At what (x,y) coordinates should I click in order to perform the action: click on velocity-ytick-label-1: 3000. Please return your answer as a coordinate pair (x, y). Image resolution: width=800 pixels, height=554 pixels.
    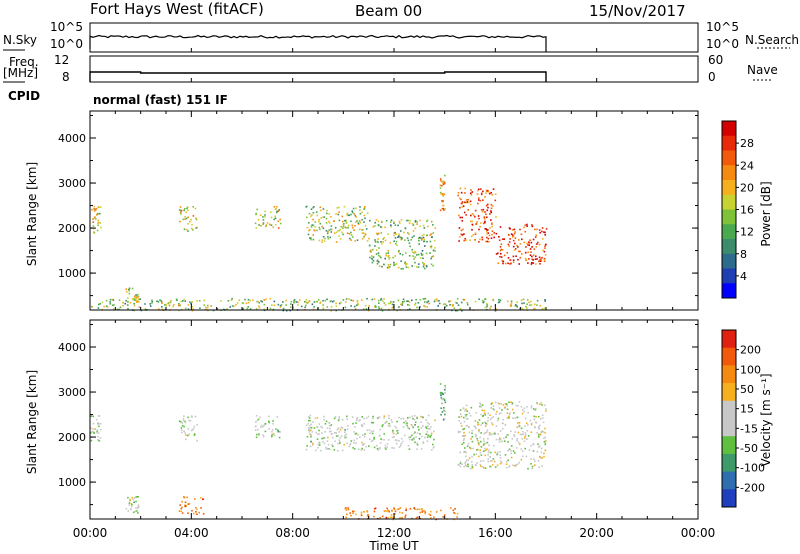
    Looking at the image, I should click on (72, 392).